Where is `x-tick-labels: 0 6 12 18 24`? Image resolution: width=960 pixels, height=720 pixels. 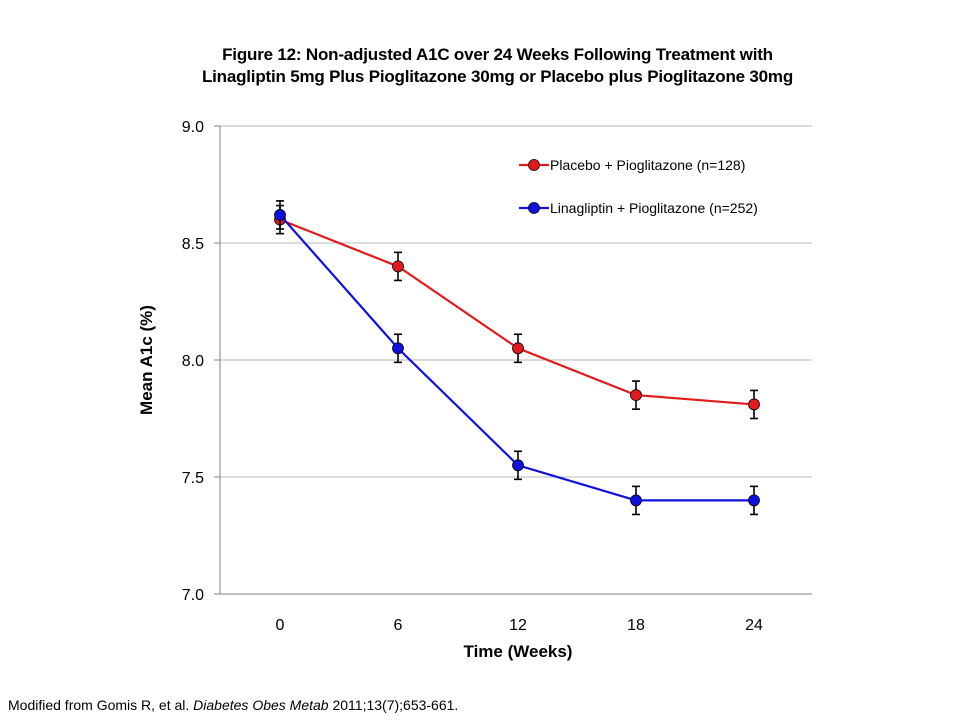
x-tick-labels: 0 6 12 18 24 is located at coordinates (519, 625).